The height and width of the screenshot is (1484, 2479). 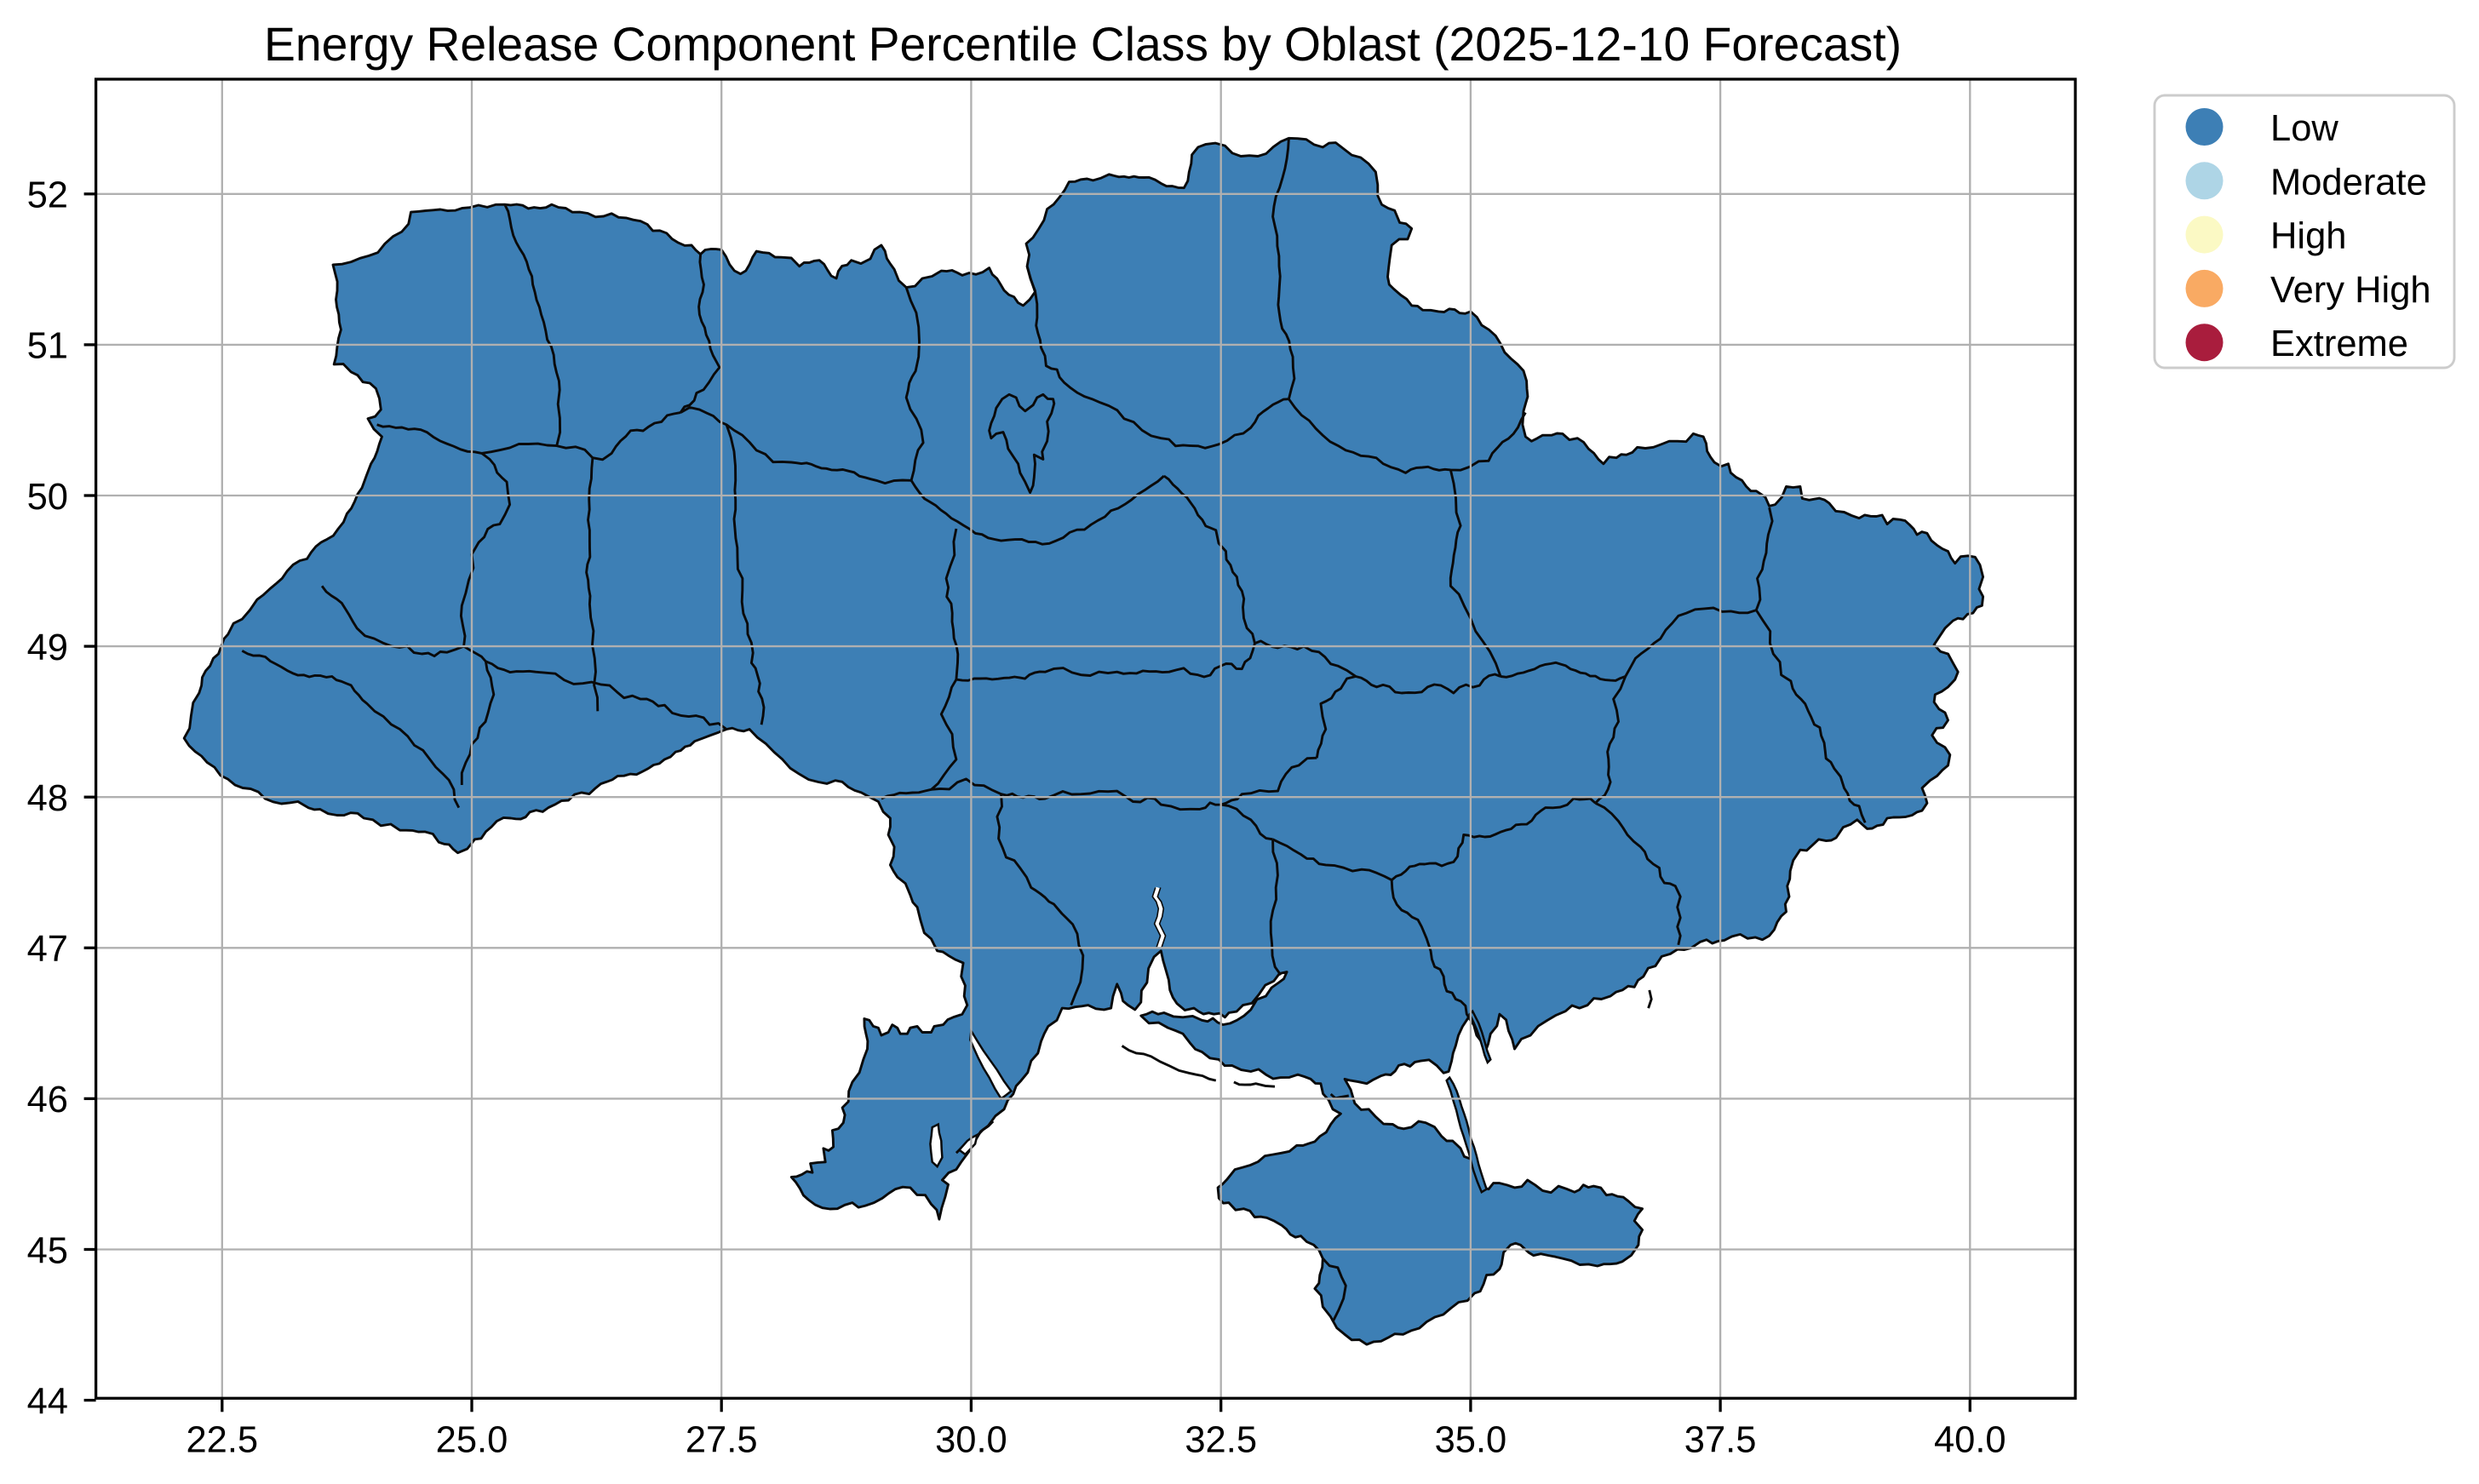 I want to click on svg-text: 40.0, so click(x=1970, y=1440).